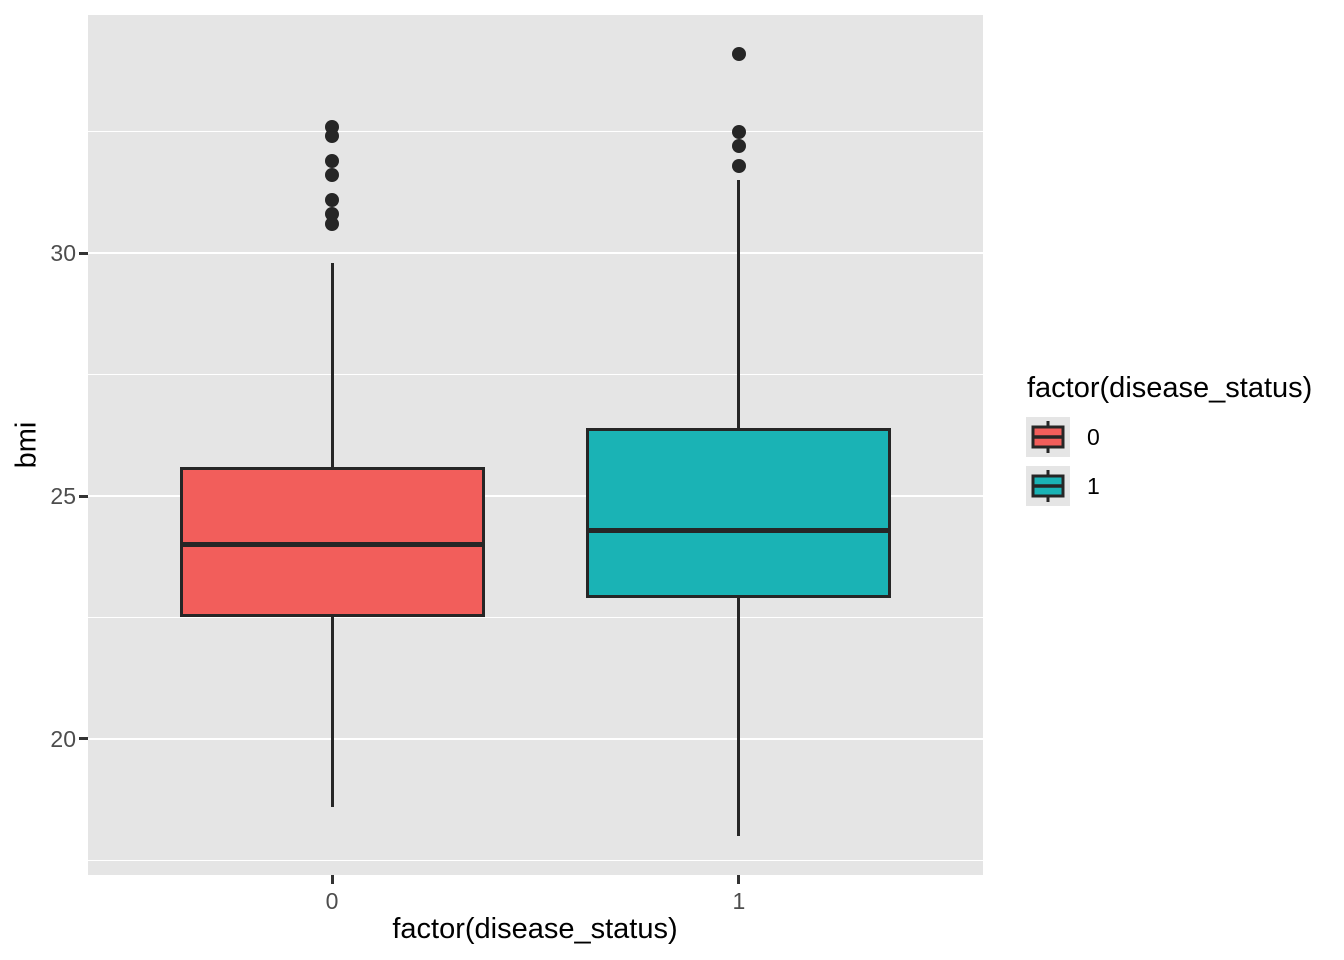  I want to click on x-tick-label: 0, so click(332, 901).